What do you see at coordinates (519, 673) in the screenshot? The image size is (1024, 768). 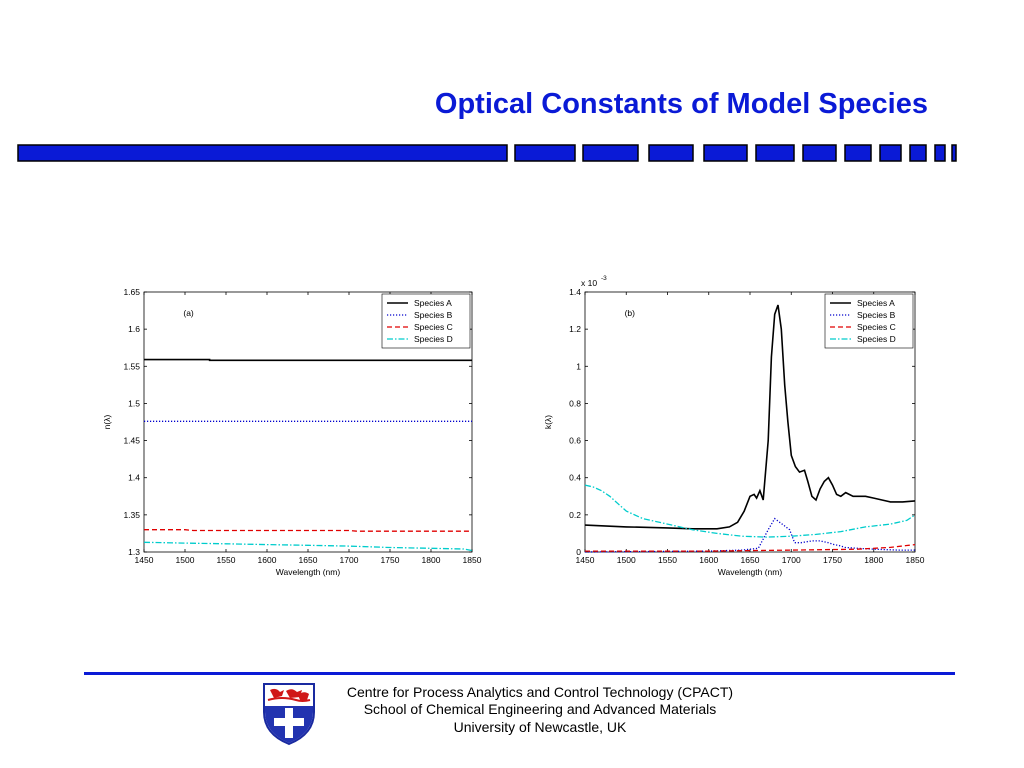 I see `footer-divider` at bounding box center [519, 673].